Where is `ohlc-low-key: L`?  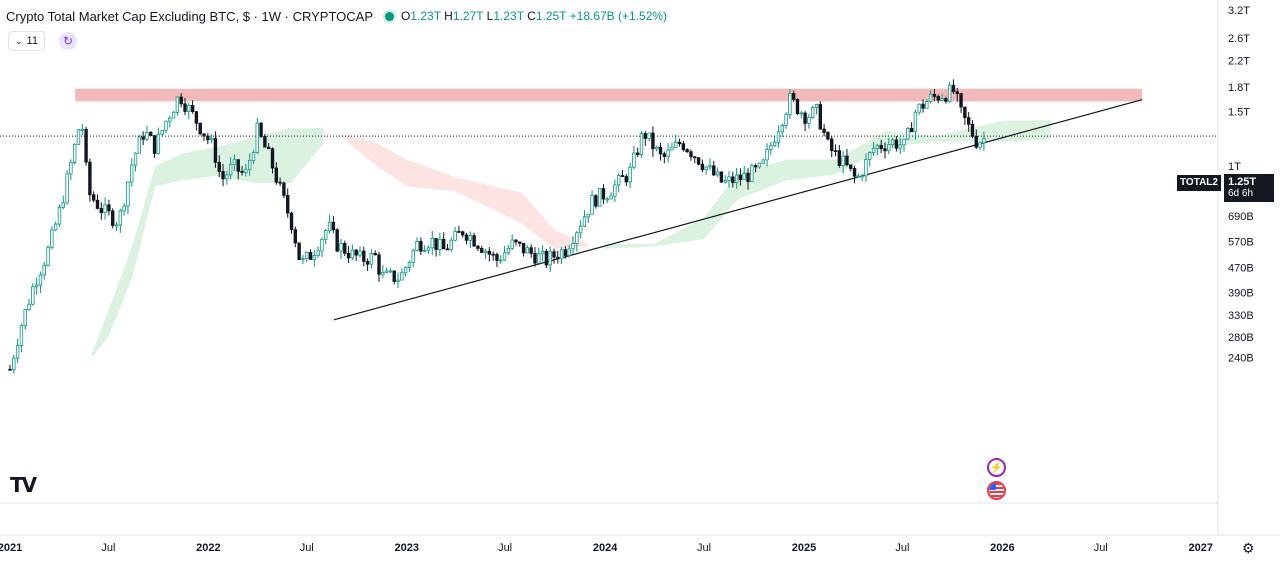 ohlc-low-key: L is located at coordinates (490, 16).